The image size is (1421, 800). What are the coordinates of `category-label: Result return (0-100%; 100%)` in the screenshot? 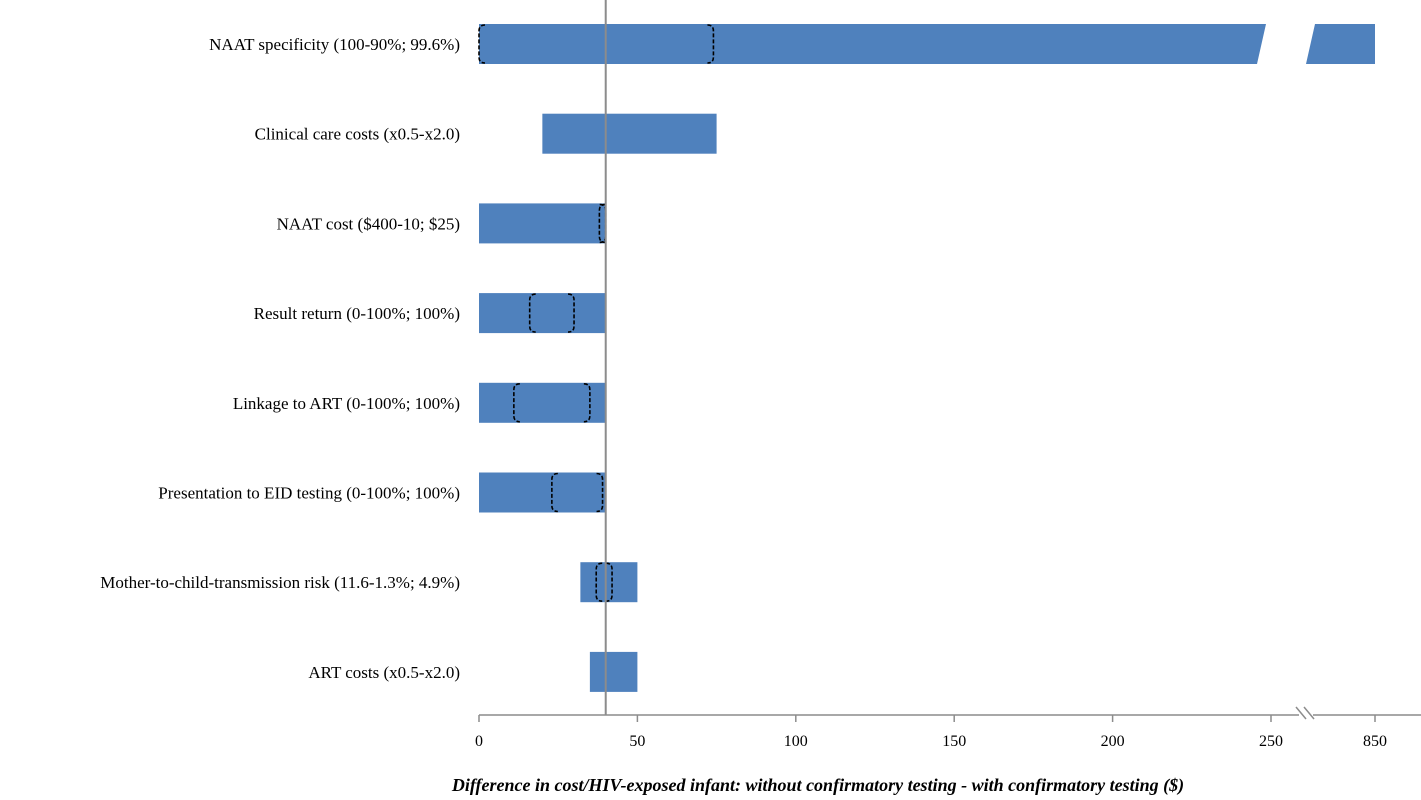 It's located at (357, 313).